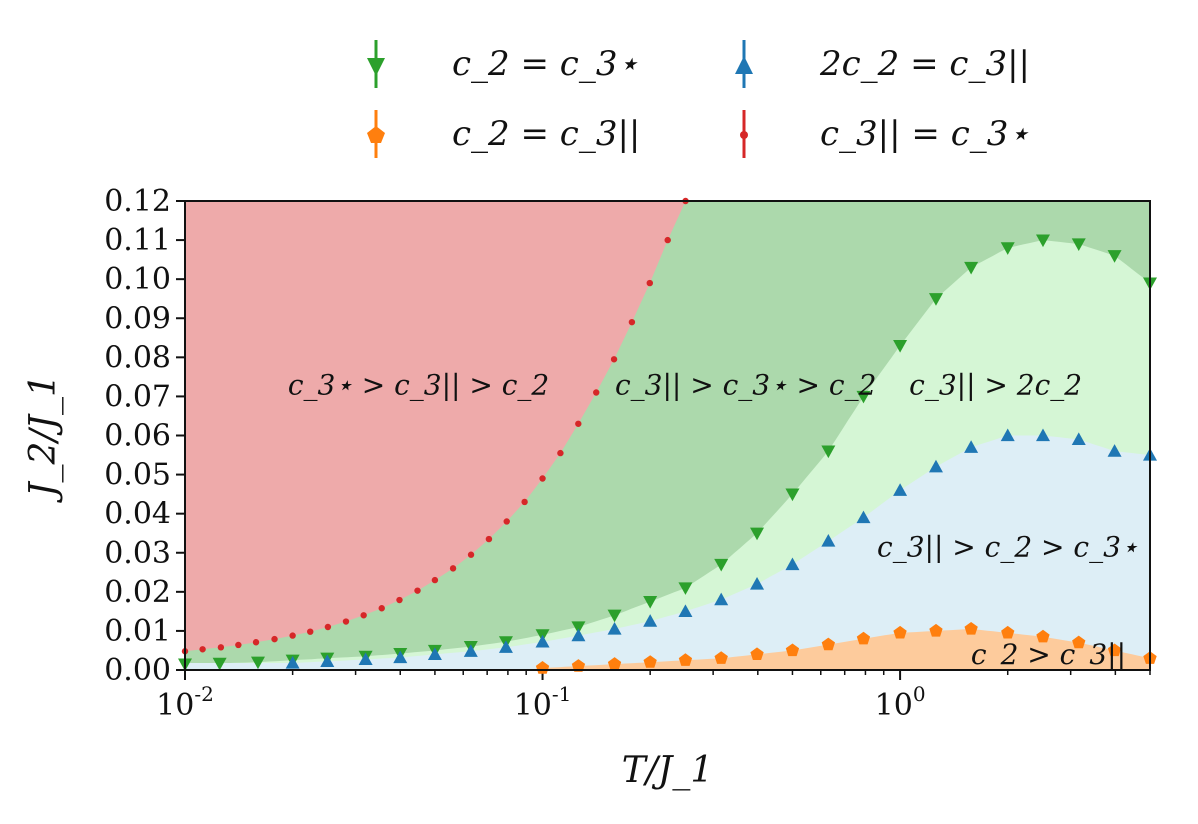  Describe the element at coordinates (137, 279) in the screenshot. I see `y-tick-label: 0.10` at that location.